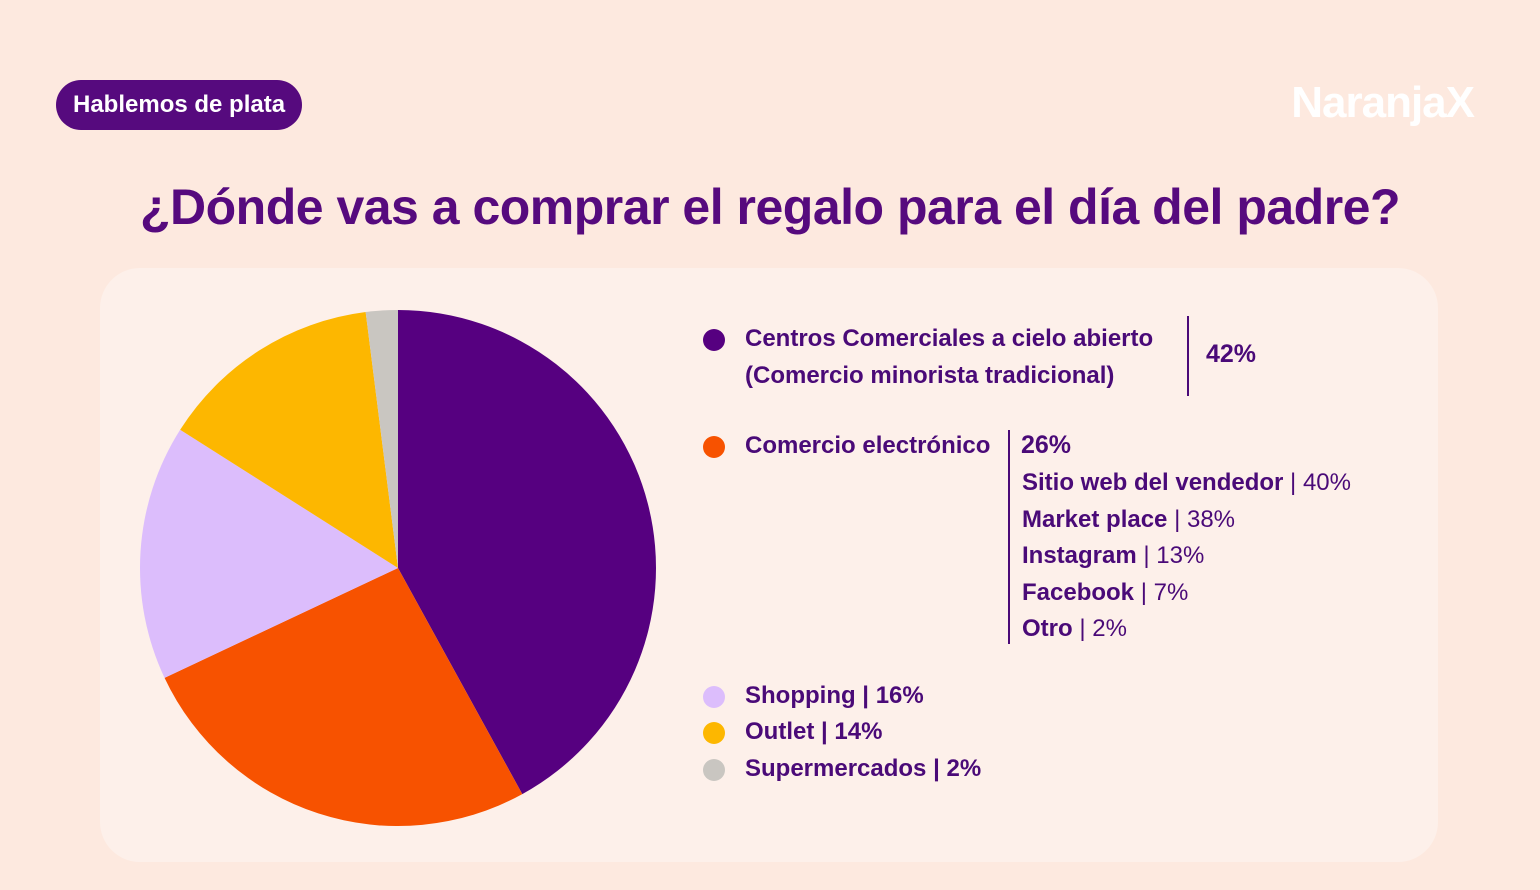  Describe the element at coordinates (714, 340) in the screenshot. I see `legend-dot-centros` at that location.